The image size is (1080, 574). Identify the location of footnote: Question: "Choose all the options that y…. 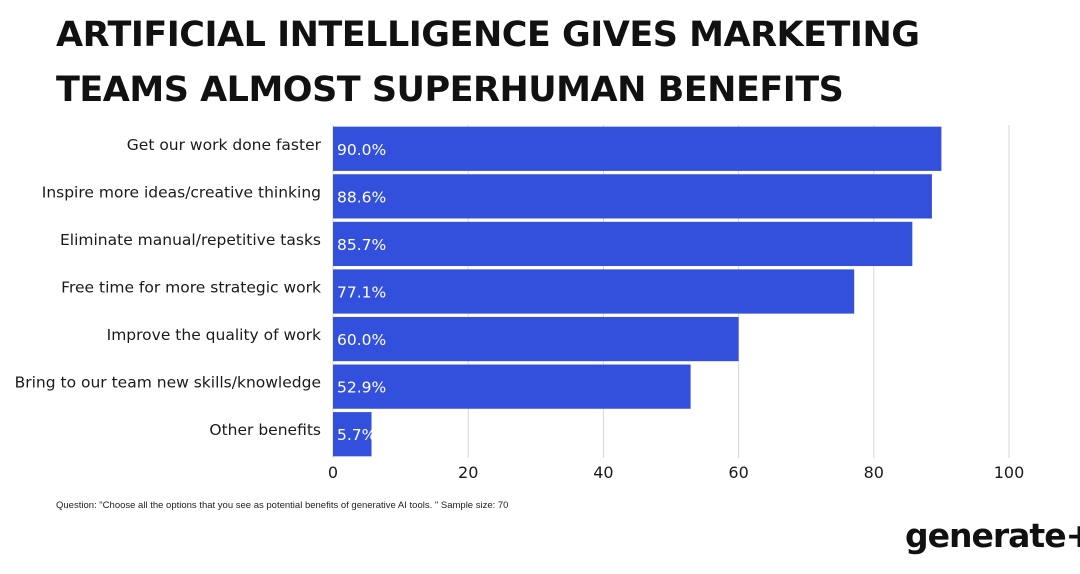
(282, 505).